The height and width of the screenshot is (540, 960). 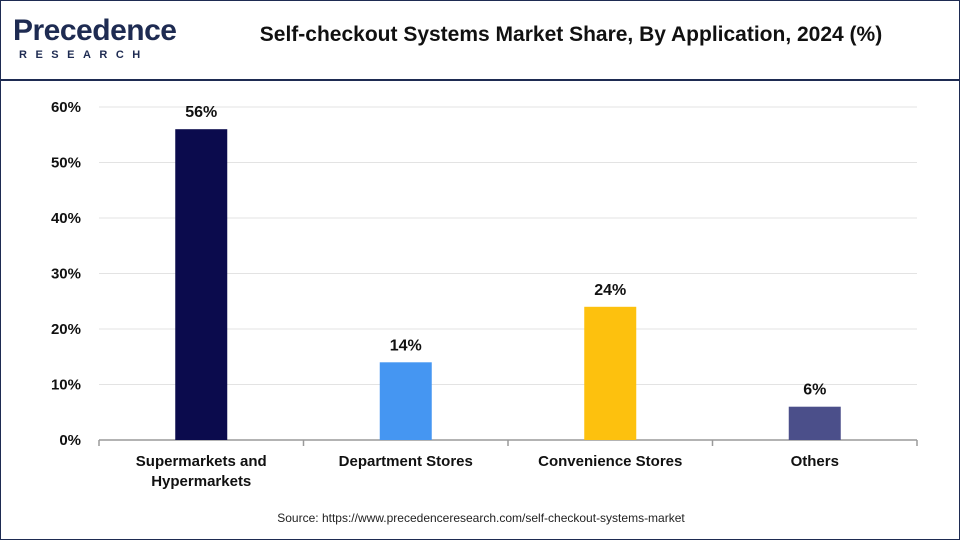 What do you see at coordinates (201, 112) in the screenshot?
I see `data-label: 56%` at bounding box center [201, 112].